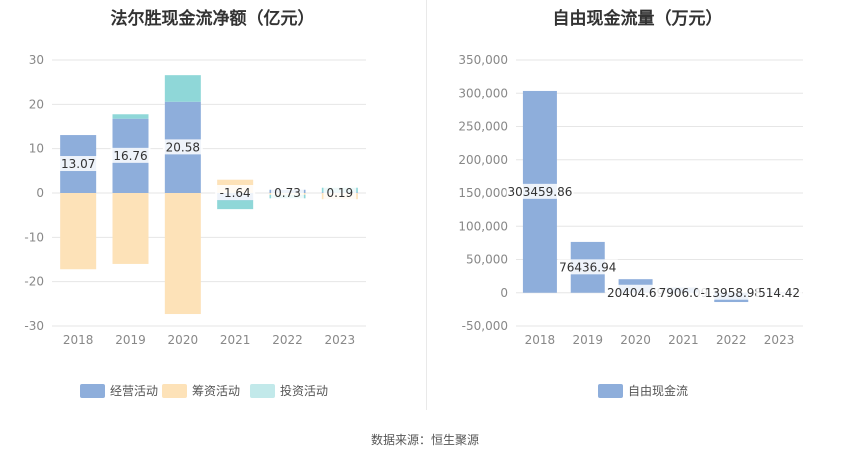  What do you see at coordinates (487, 260) in the screenshot?
I see `y-tick-label: 50,000` at bounding box center [487, 260].